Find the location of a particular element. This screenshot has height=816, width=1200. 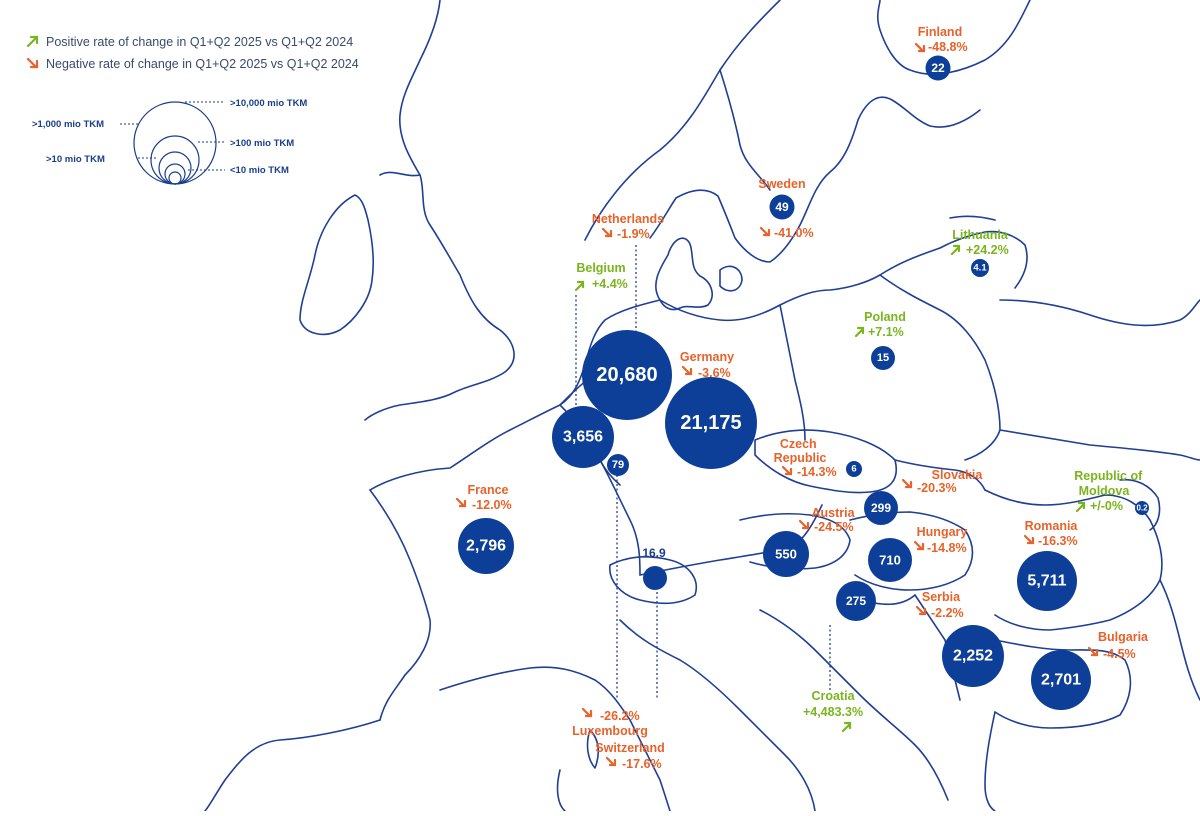

marker-germany: Germany -3.6% 21,175 is located at coordinates (711, 409).